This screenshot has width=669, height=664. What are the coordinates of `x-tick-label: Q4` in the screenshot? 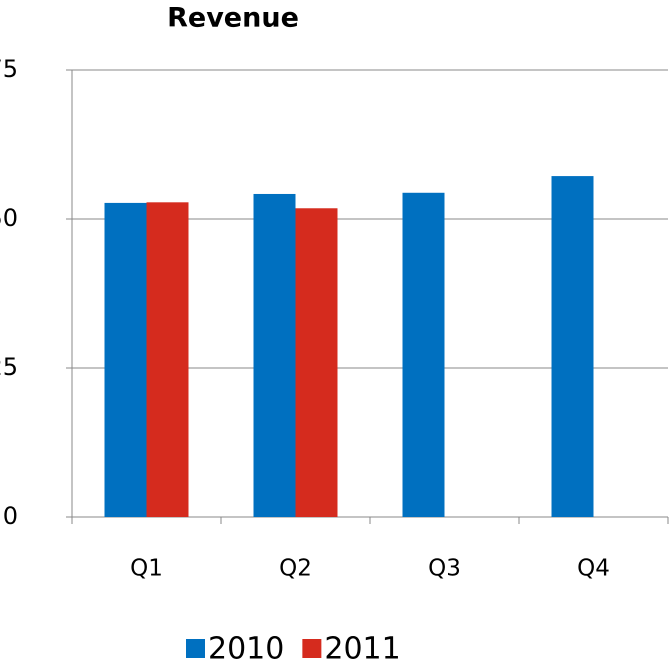 It's located at (593, 569).